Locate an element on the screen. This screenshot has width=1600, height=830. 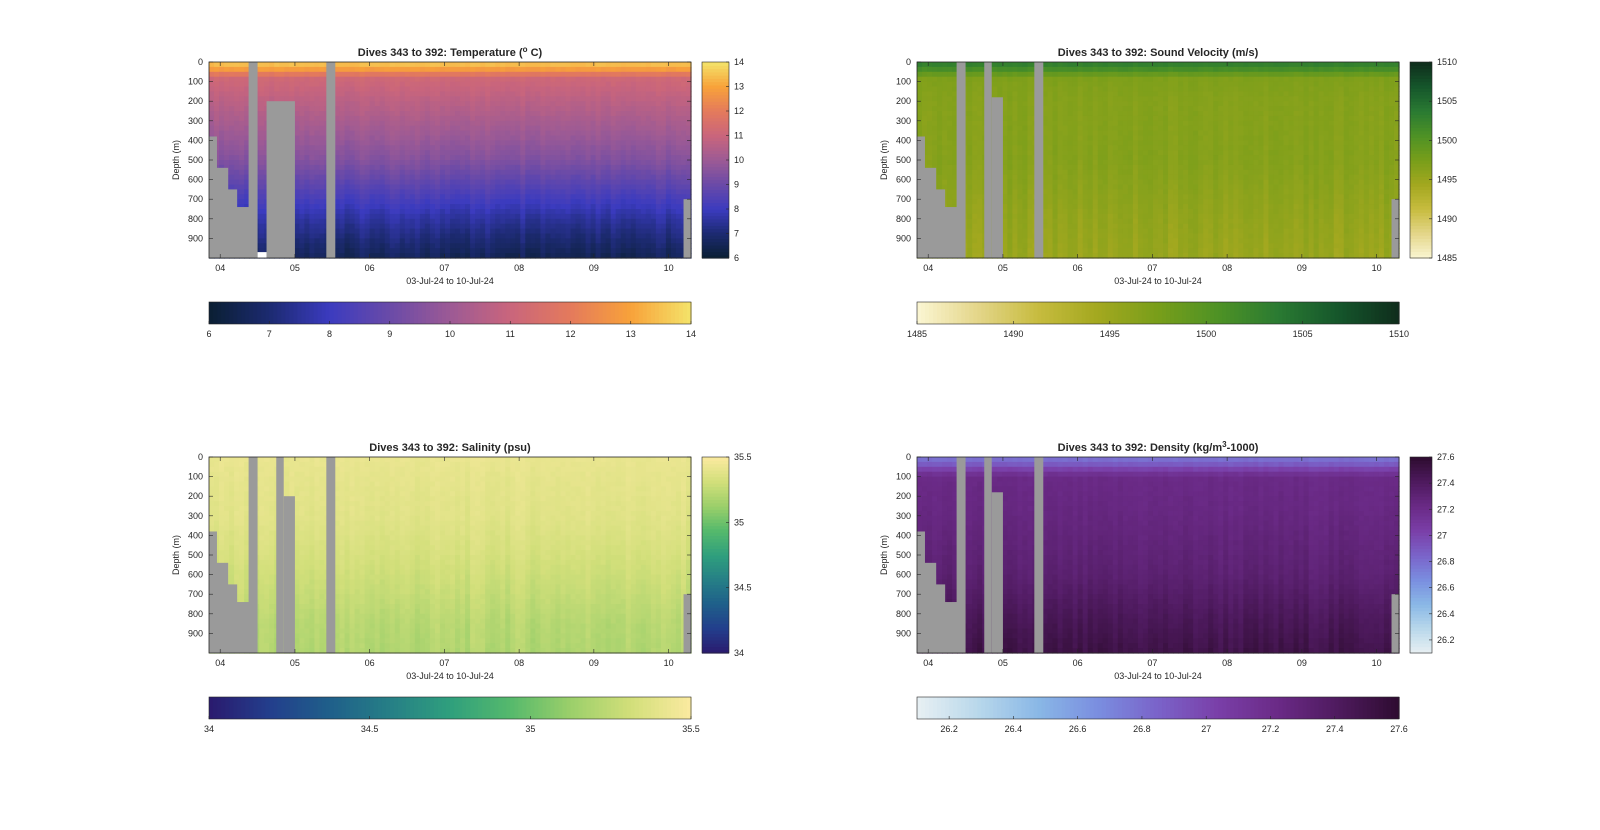
plot-title: Dives 343 to 392: Temperature (o C) is located at coordinates (450, 52).